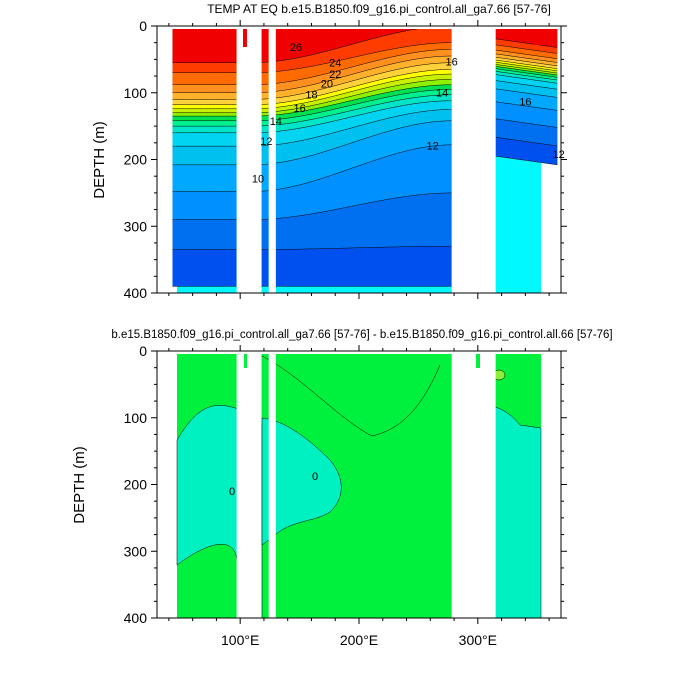 The width and height of the screenshot is (700, 700). Describe the element at coordinates (296, 48) in the screenshot. I see `contour-label: 26` at that location.